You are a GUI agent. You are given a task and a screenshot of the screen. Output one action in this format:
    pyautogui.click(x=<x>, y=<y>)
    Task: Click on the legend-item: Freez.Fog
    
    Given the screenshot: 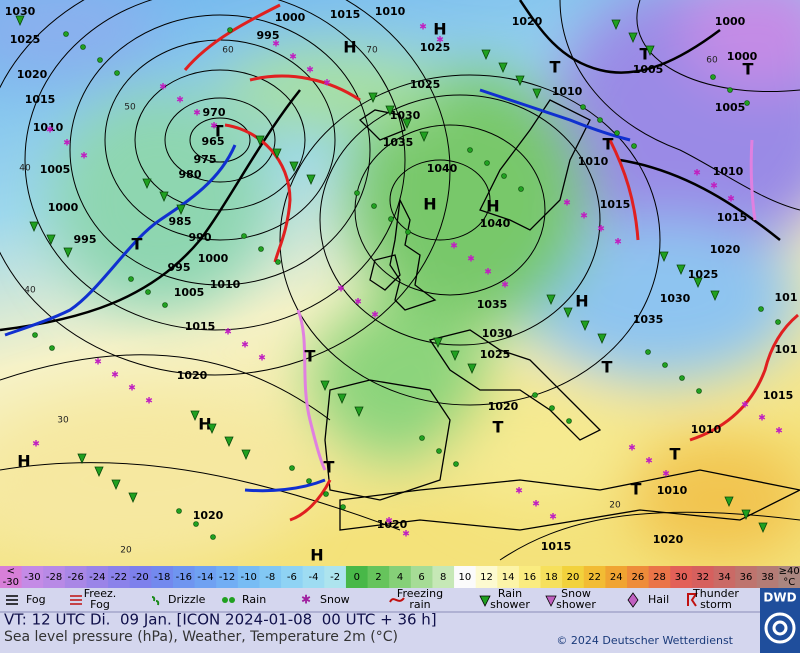 What is the action you would take?
    pyautogui.click(x=93, y=599)
    